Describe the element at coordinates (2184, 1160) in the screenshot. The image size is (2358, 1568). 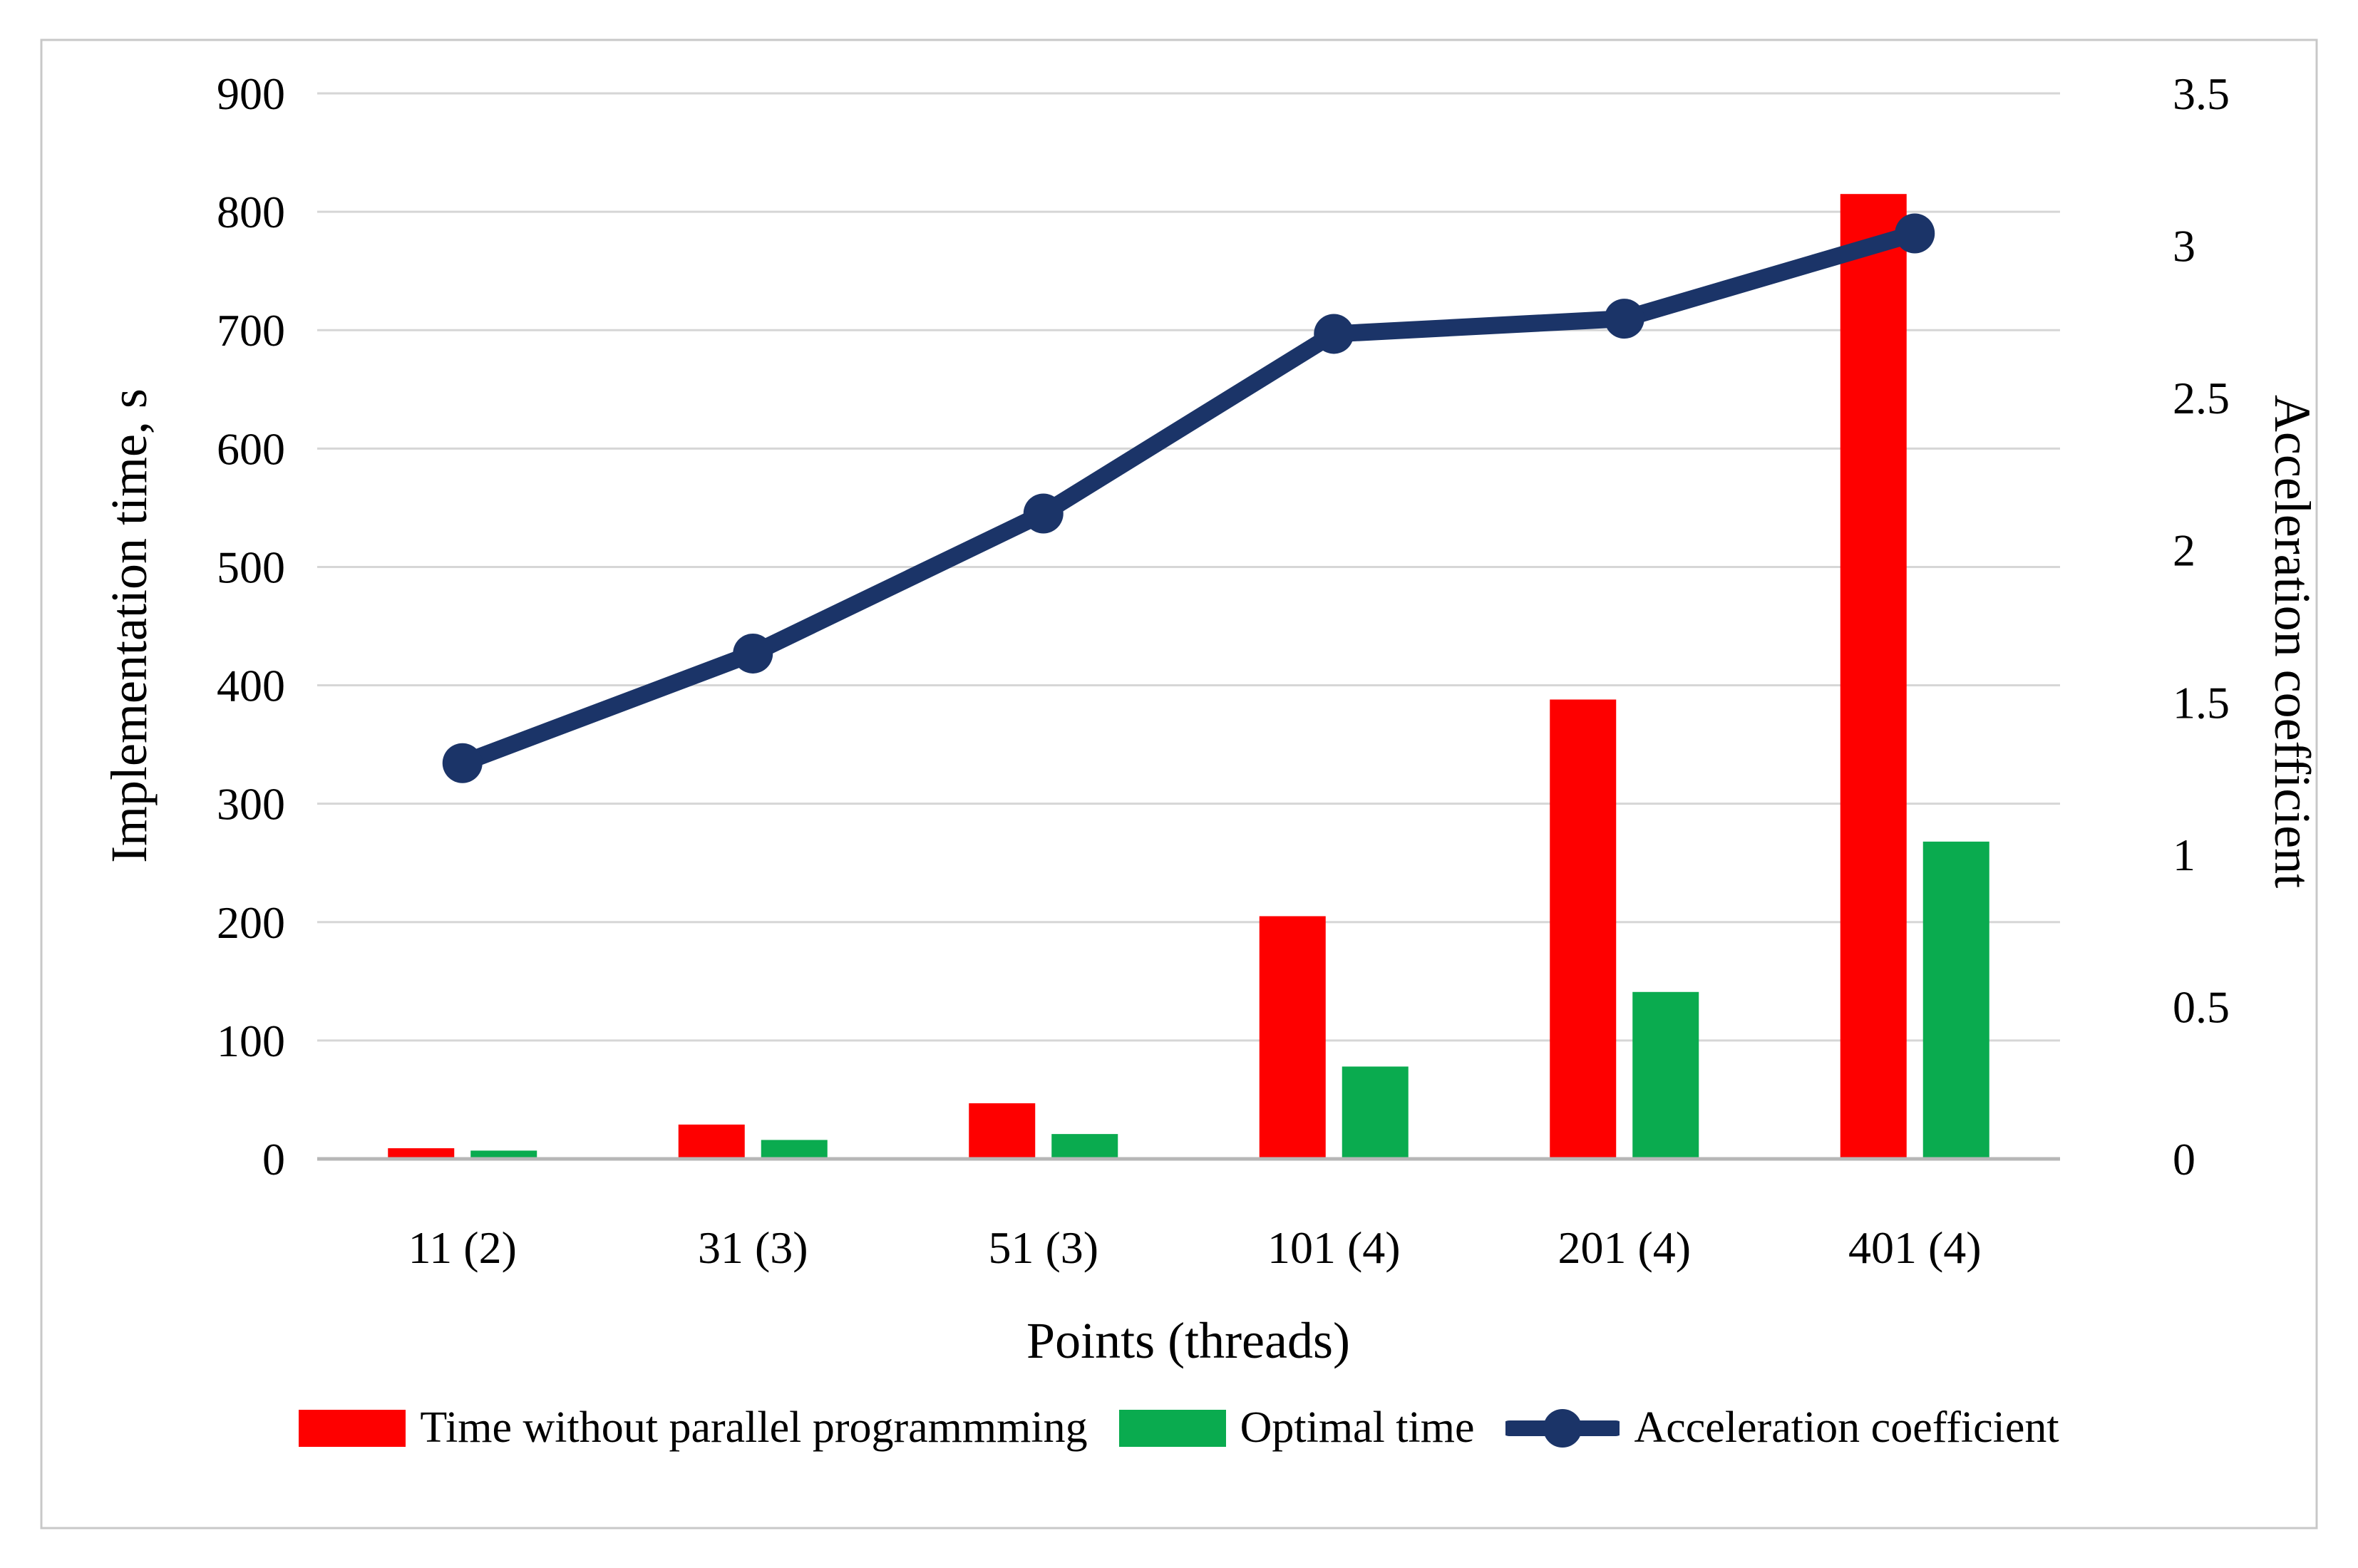
I see `right-axis-tick: 0` at that location.